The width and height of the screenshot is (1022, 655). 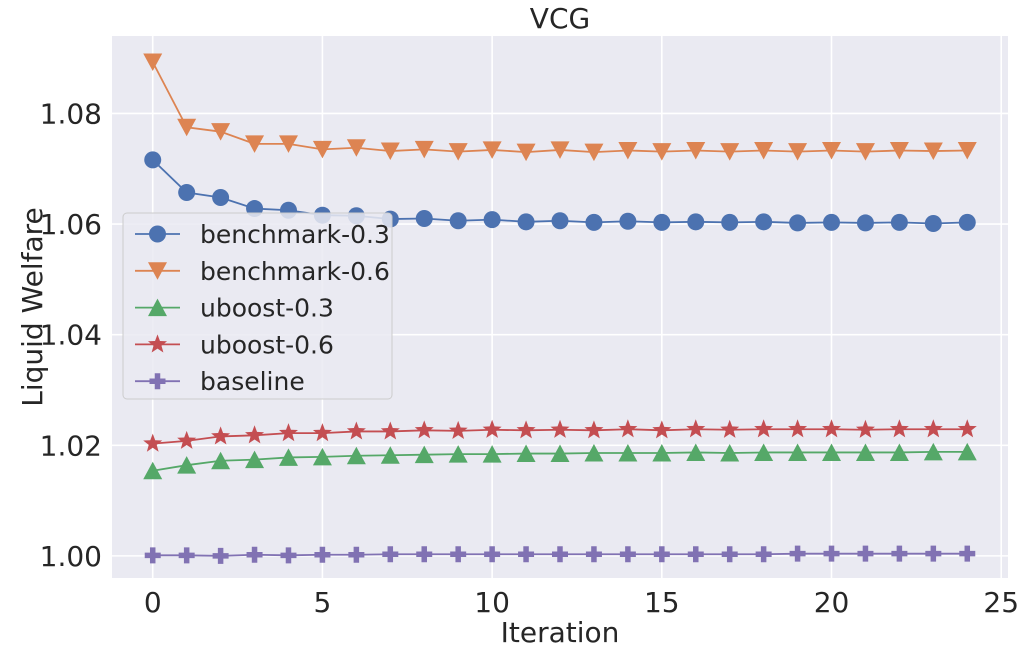 What do you see at coordinates (157, 381) in the screenshot?
I see `legend-marker` at bounding box center [157, 381].